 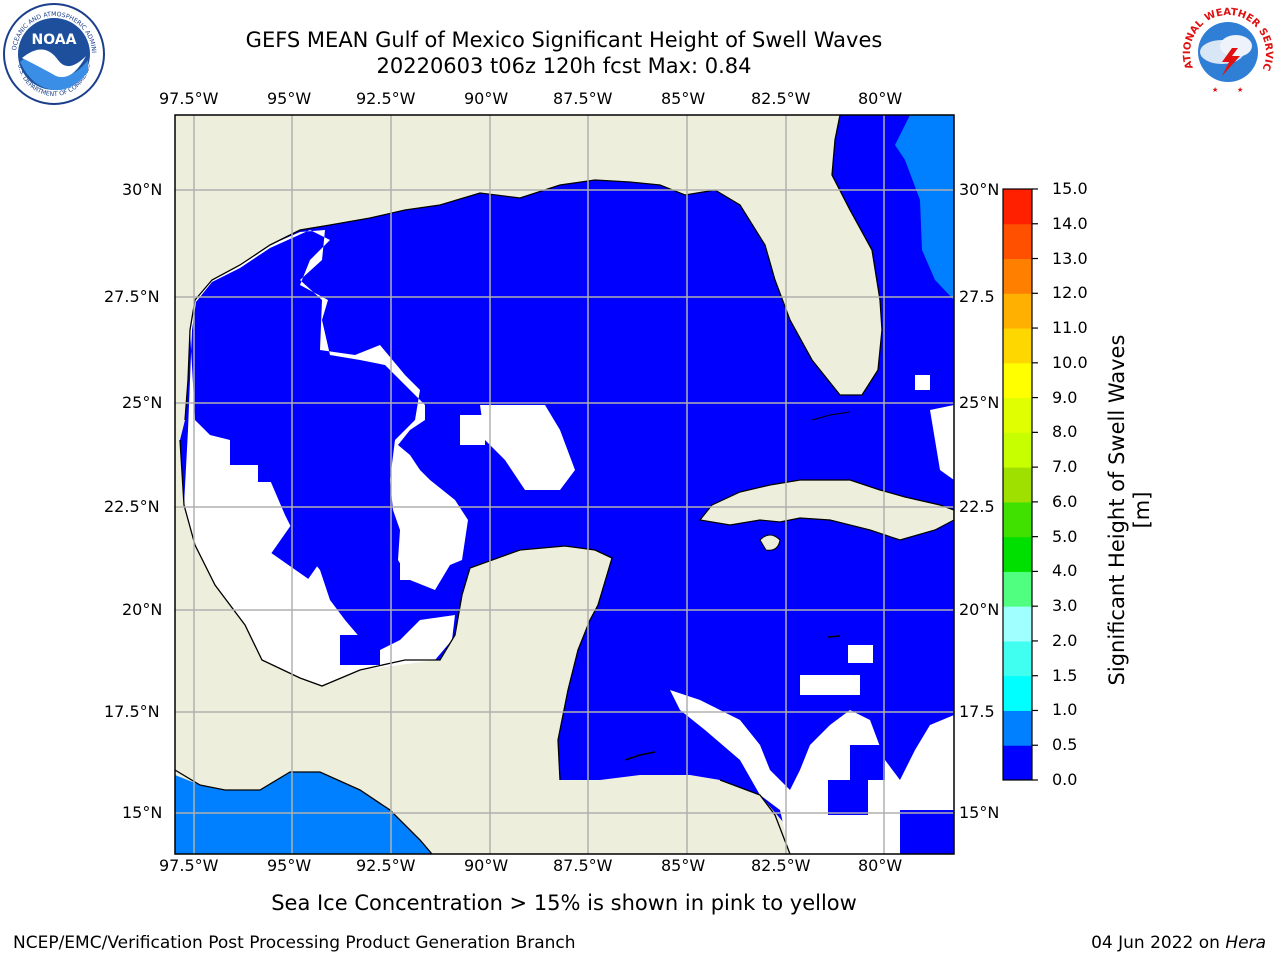 What do you see at coordinates (977, 296) in the screenshot?
I see `lat-tick-right: 27.5` at bounding box center [977, 296].